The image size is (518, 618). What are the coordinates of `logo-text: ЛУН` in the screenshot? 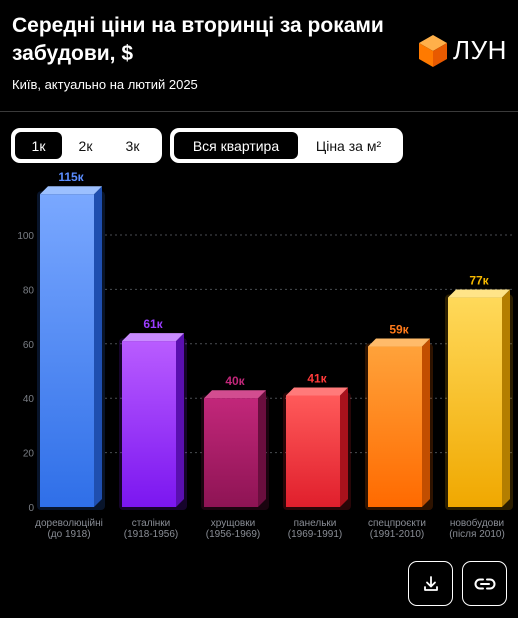 It's located at (480, 50).